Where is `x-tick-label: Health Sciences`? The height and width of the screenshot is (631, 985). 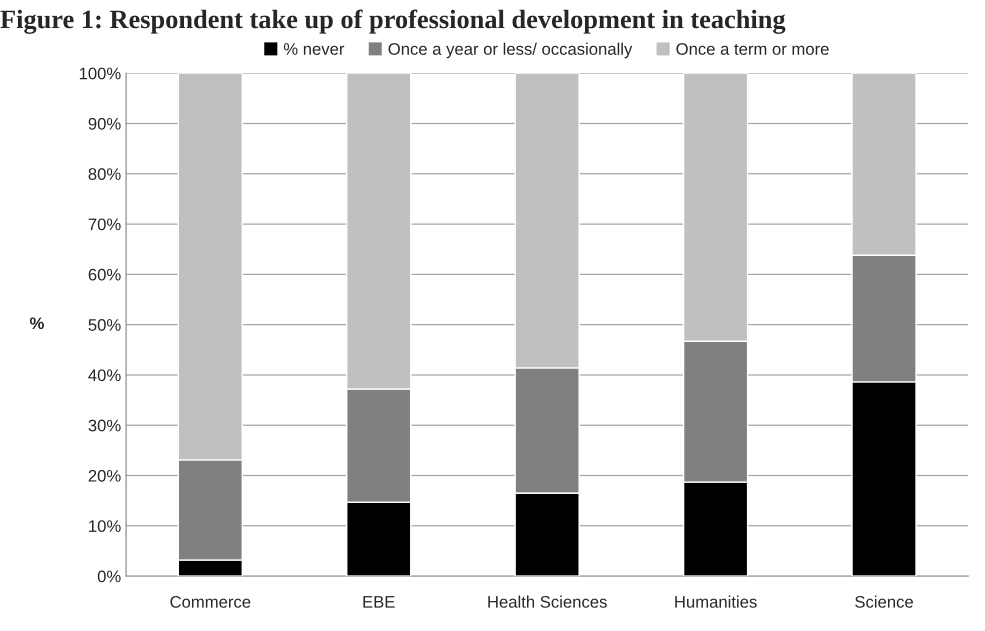 x-tick-label: Health Sciences is located at coordinates (547, 602).